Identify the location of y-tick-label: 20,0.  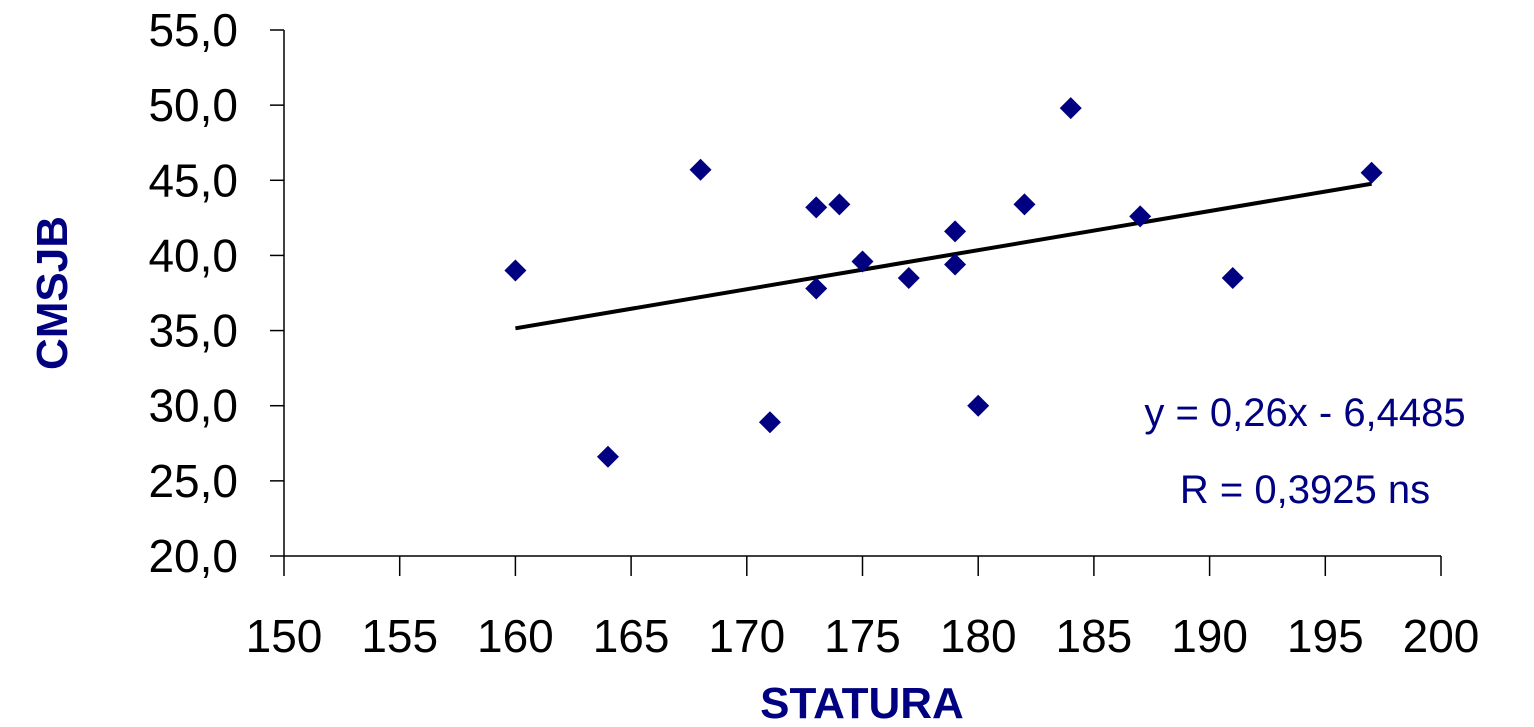
(193, 556).